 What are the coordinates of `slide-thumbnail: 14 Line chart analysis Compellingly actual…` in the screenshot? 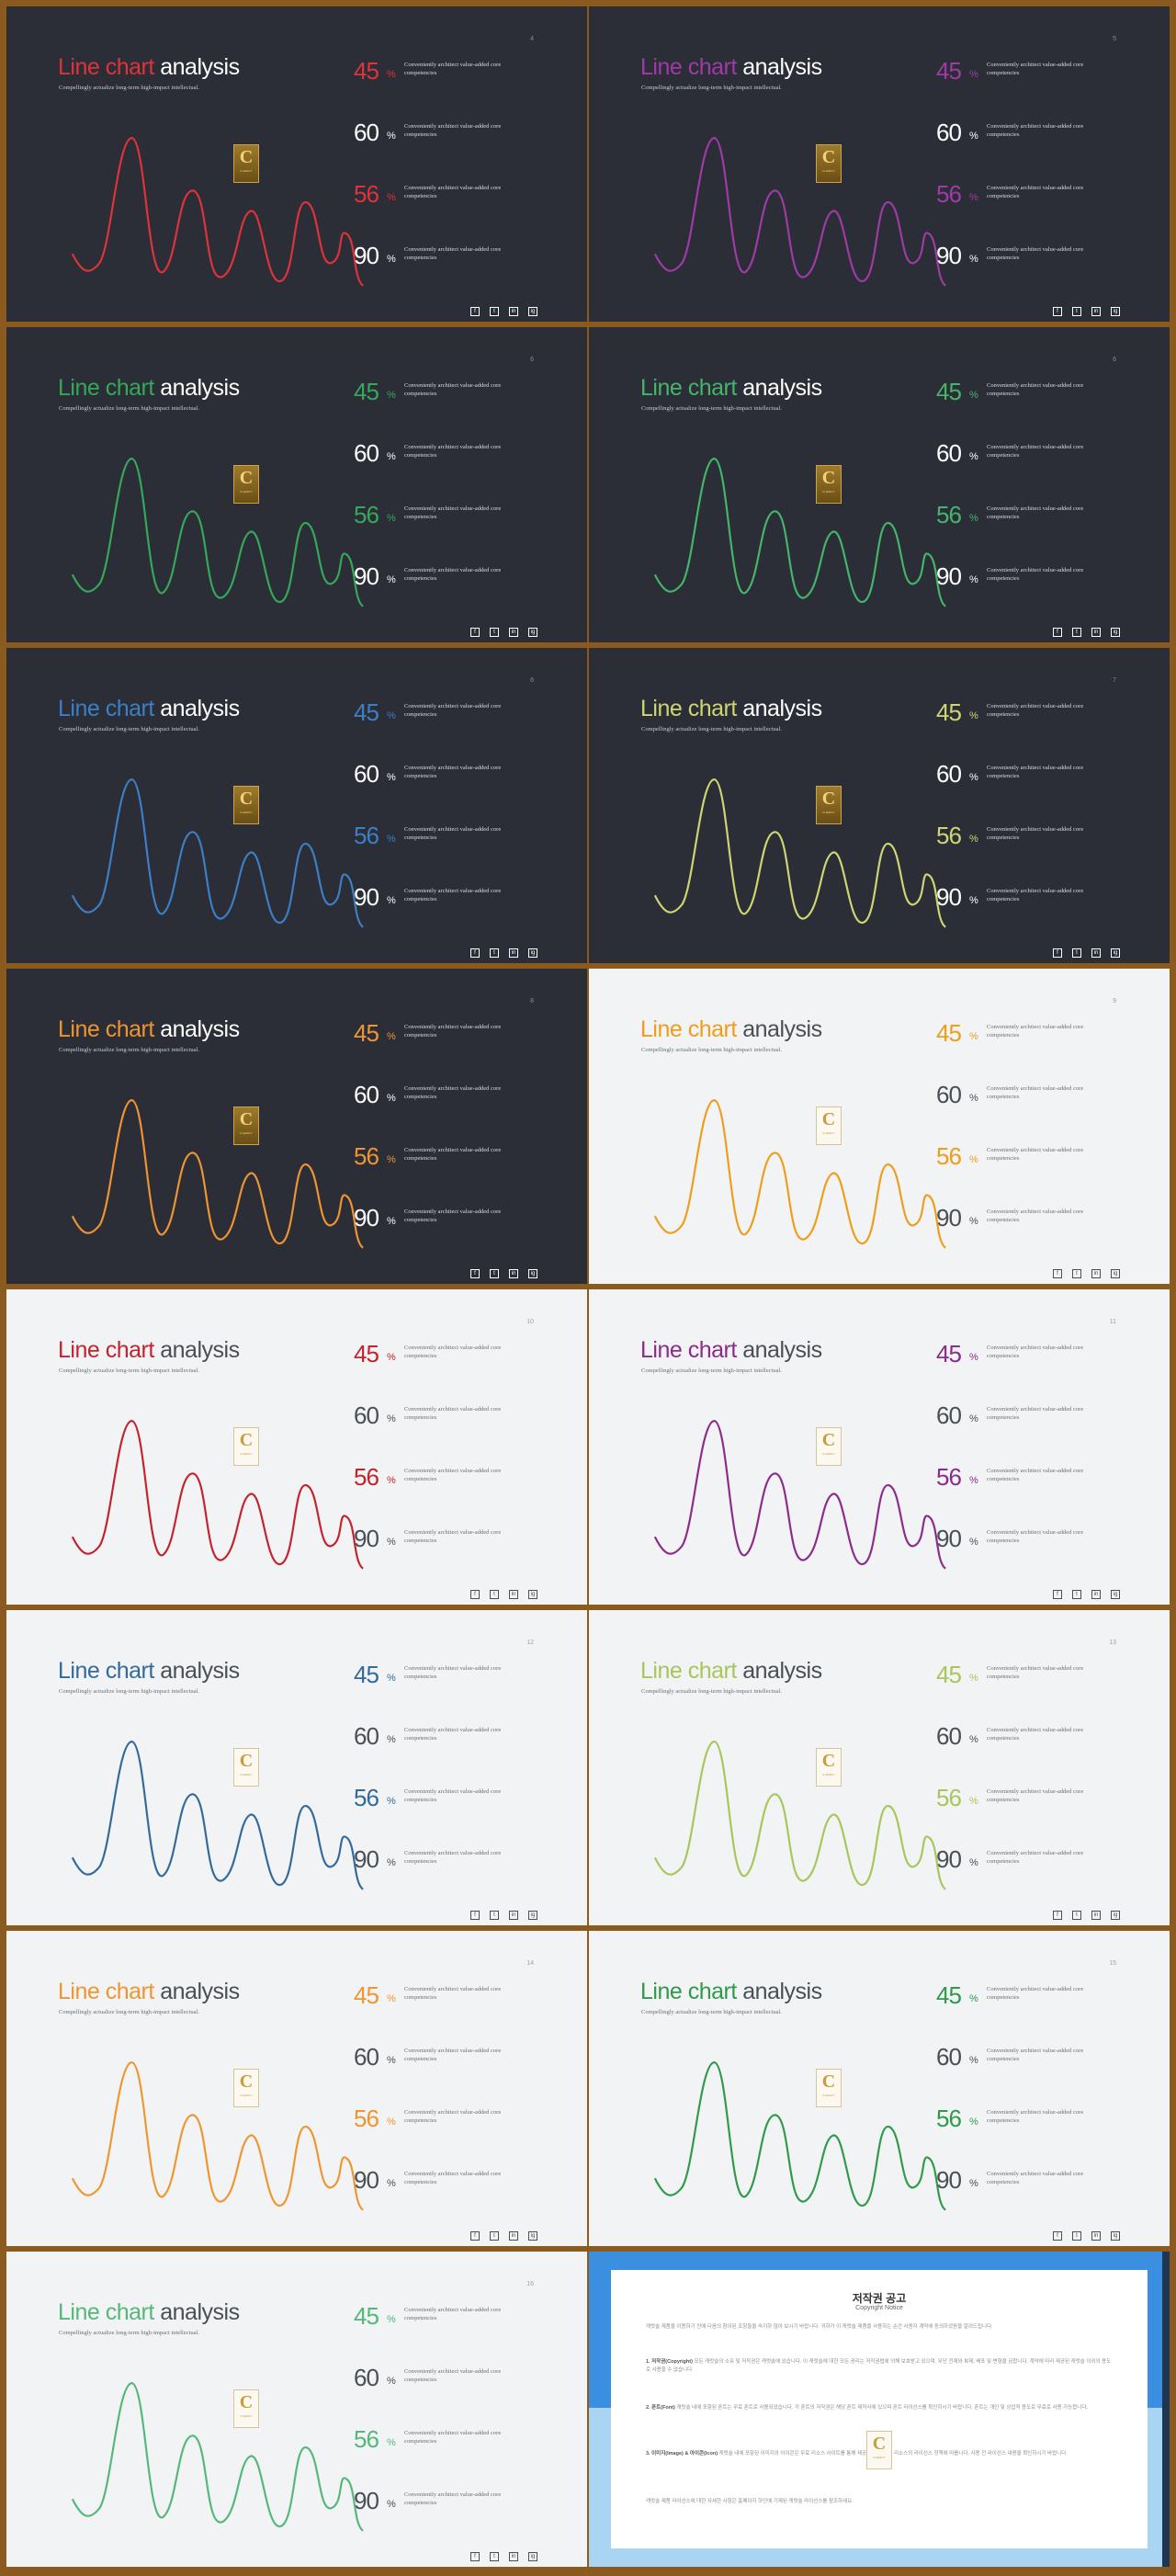 It's located at (296, 2088).